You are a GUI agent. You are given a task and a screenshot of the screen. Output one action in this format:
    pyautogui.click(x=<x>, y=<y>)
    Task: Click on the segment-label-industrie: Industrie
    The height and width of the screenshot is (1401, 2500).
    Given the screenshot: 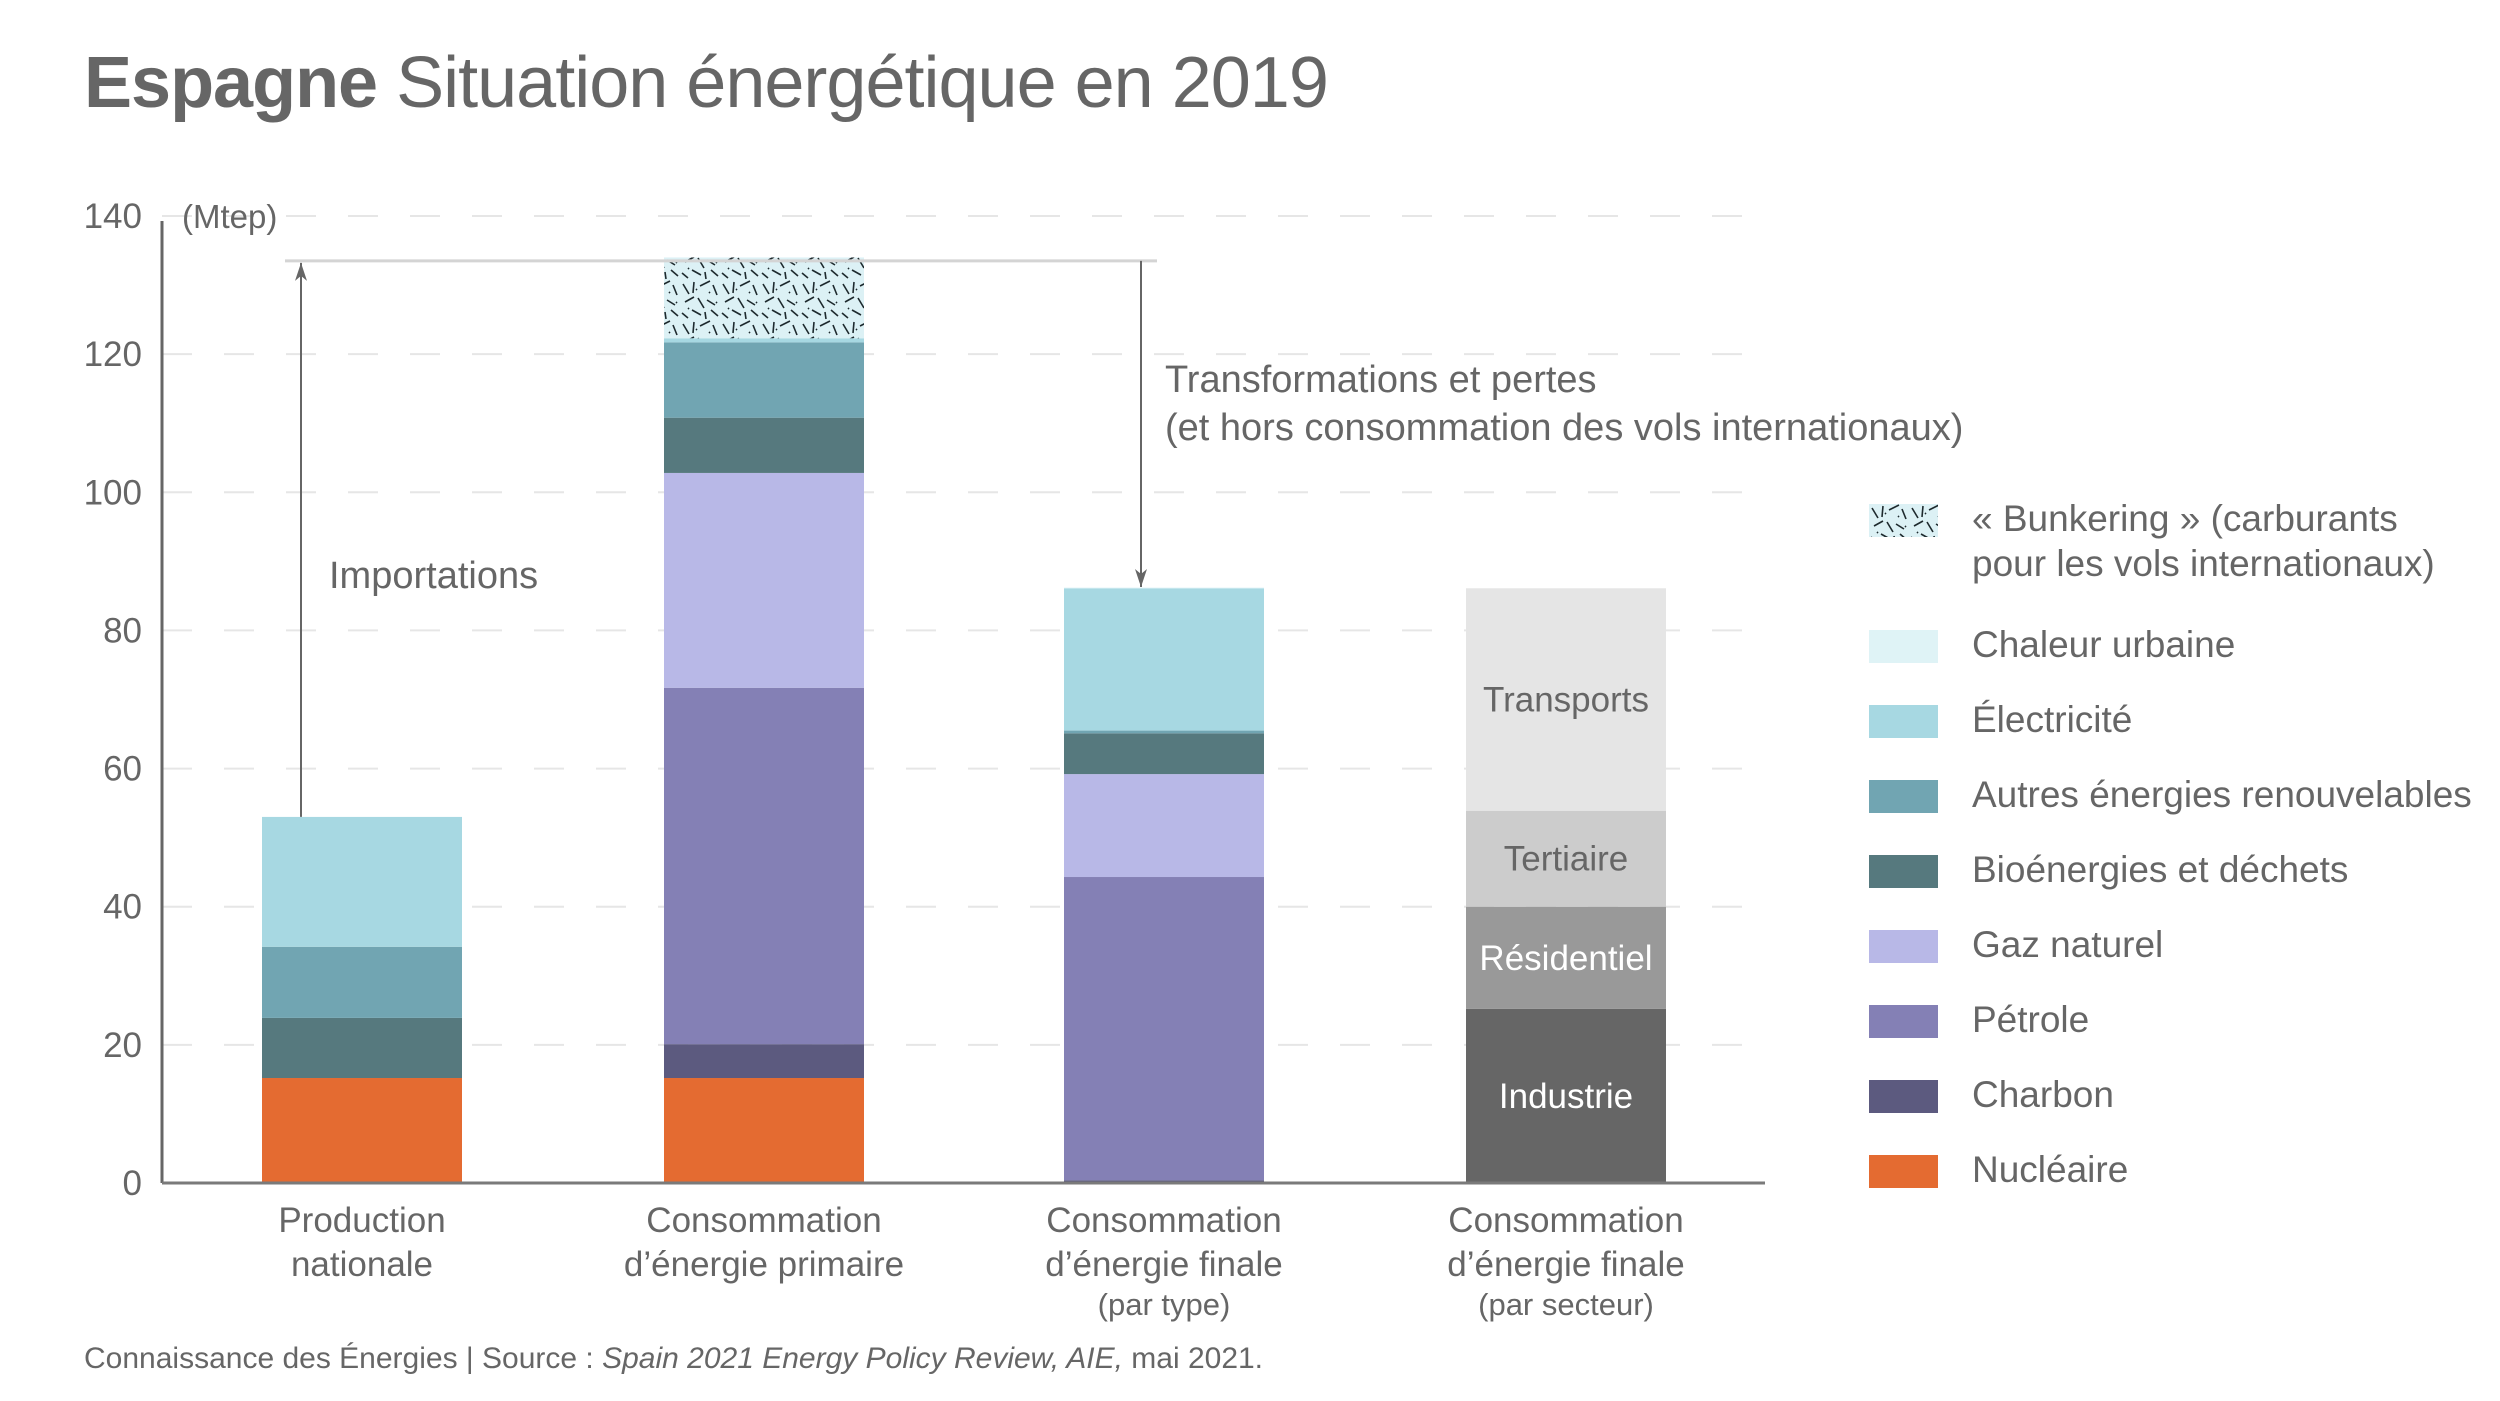 What is the action you would take?
    pyautogui.click(x=1566, y=1096)
    